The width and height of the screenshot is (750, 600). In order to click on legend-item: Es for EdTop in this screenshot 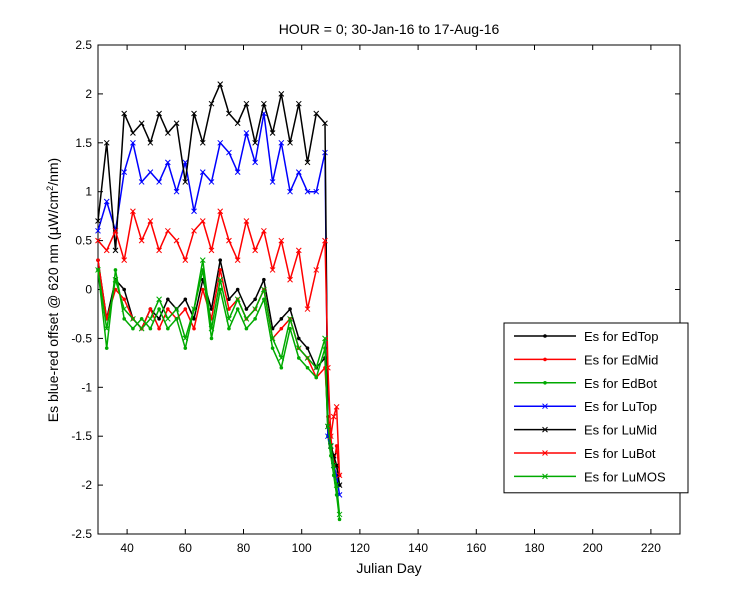, I will do `click(586, 336)`.